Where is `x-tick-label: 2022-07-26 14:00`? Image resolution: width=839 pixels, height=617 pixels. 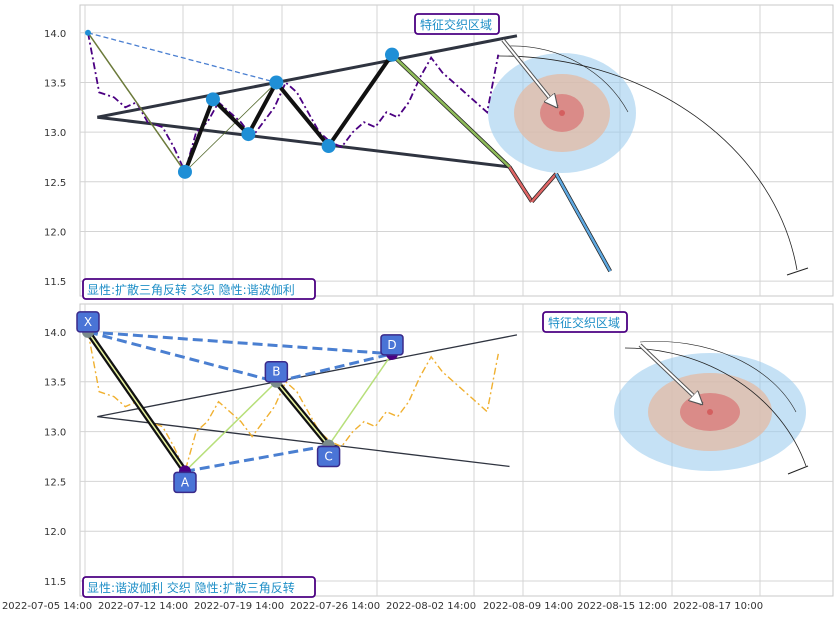
x-tick-label: 2022-07-26 14:00 is located at coordinates (335, 606).